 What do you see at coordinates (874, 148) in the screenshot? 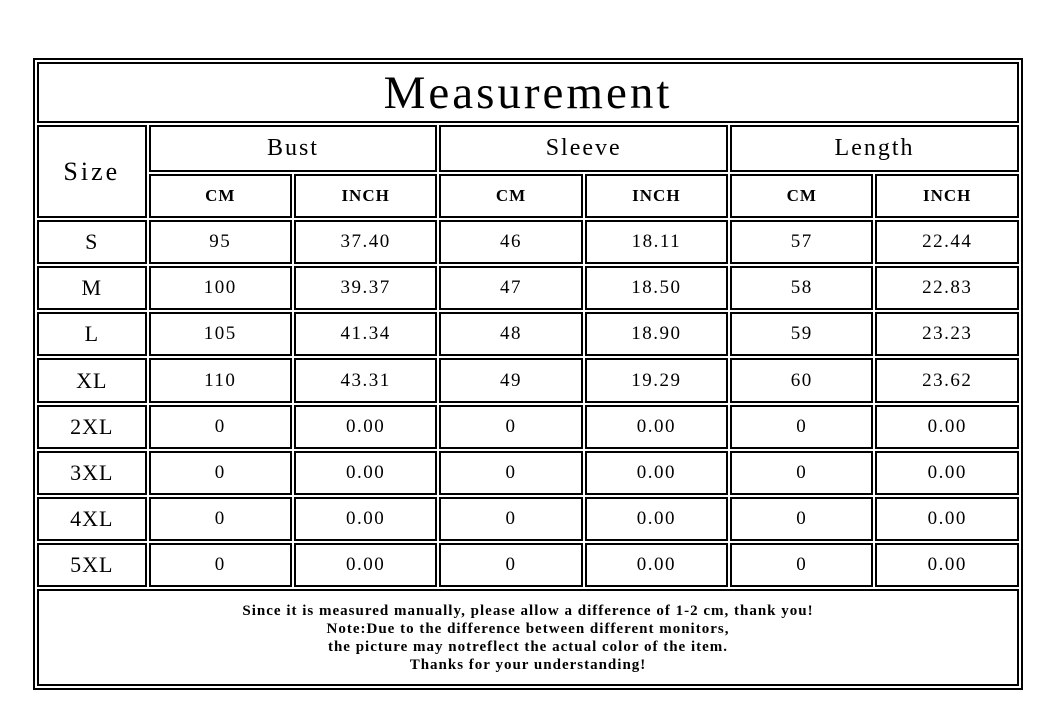
I see `group-header-length: Length` at bounding box center [874, 148].